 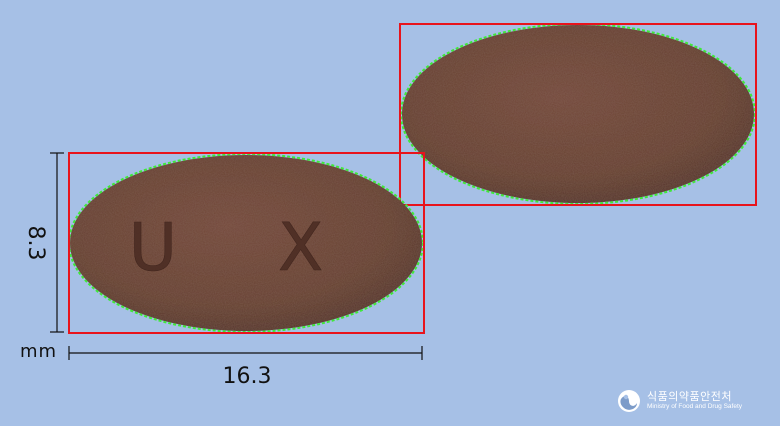 What do you see at coordinates (689, 397) in the screenshot?
I see `logo-name-korean: 식품의약품안전처` at bounding box center [689, 397].